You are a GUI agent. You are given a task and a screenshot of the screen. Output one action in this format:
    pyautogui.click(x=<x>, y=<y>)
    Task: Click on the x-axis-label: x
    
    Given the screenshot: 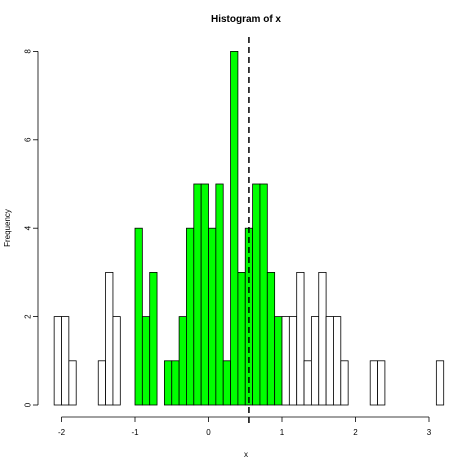 What is the action you would take?
    pyautogui.click(x=246, y=454)
    